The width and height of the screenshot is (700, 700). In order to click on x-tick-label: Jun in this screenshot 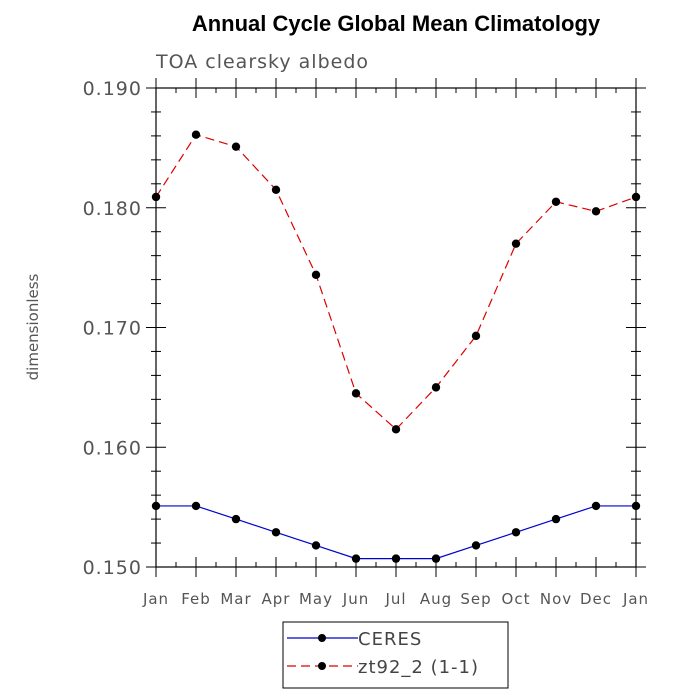, I will do `click(355, 599)`.